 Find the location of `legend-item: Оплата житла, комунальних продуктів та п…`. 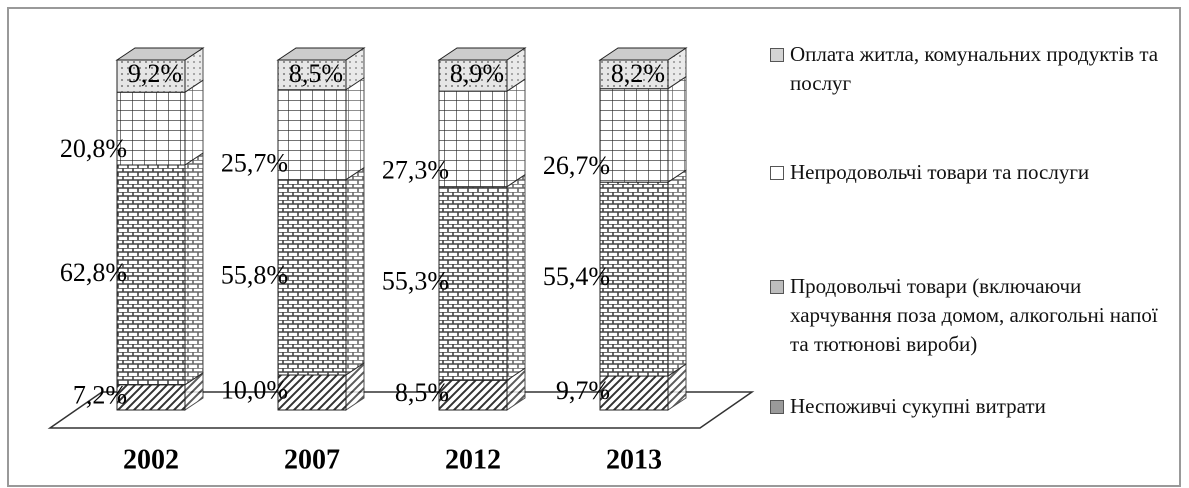

legend-item: Оплата житла, комунальних продуктів та п… is located at coordinates (975, 69).